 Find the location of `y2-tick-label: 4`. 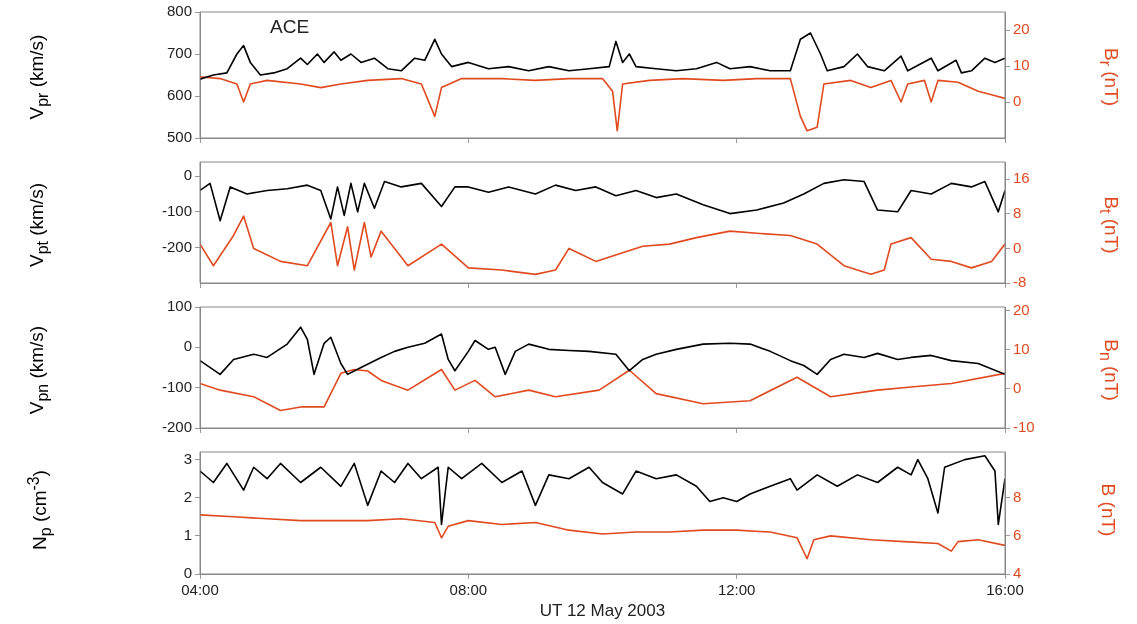

y2-tick-label: 4 is located at coordinates (1017, 573).